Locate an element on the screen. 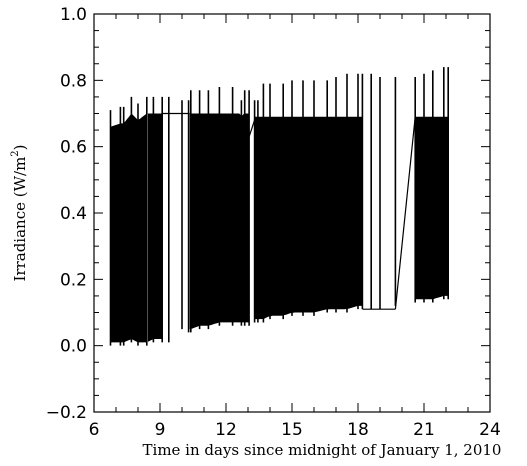  y-tick-label: −0.2 is located at coordinates (66, 413).